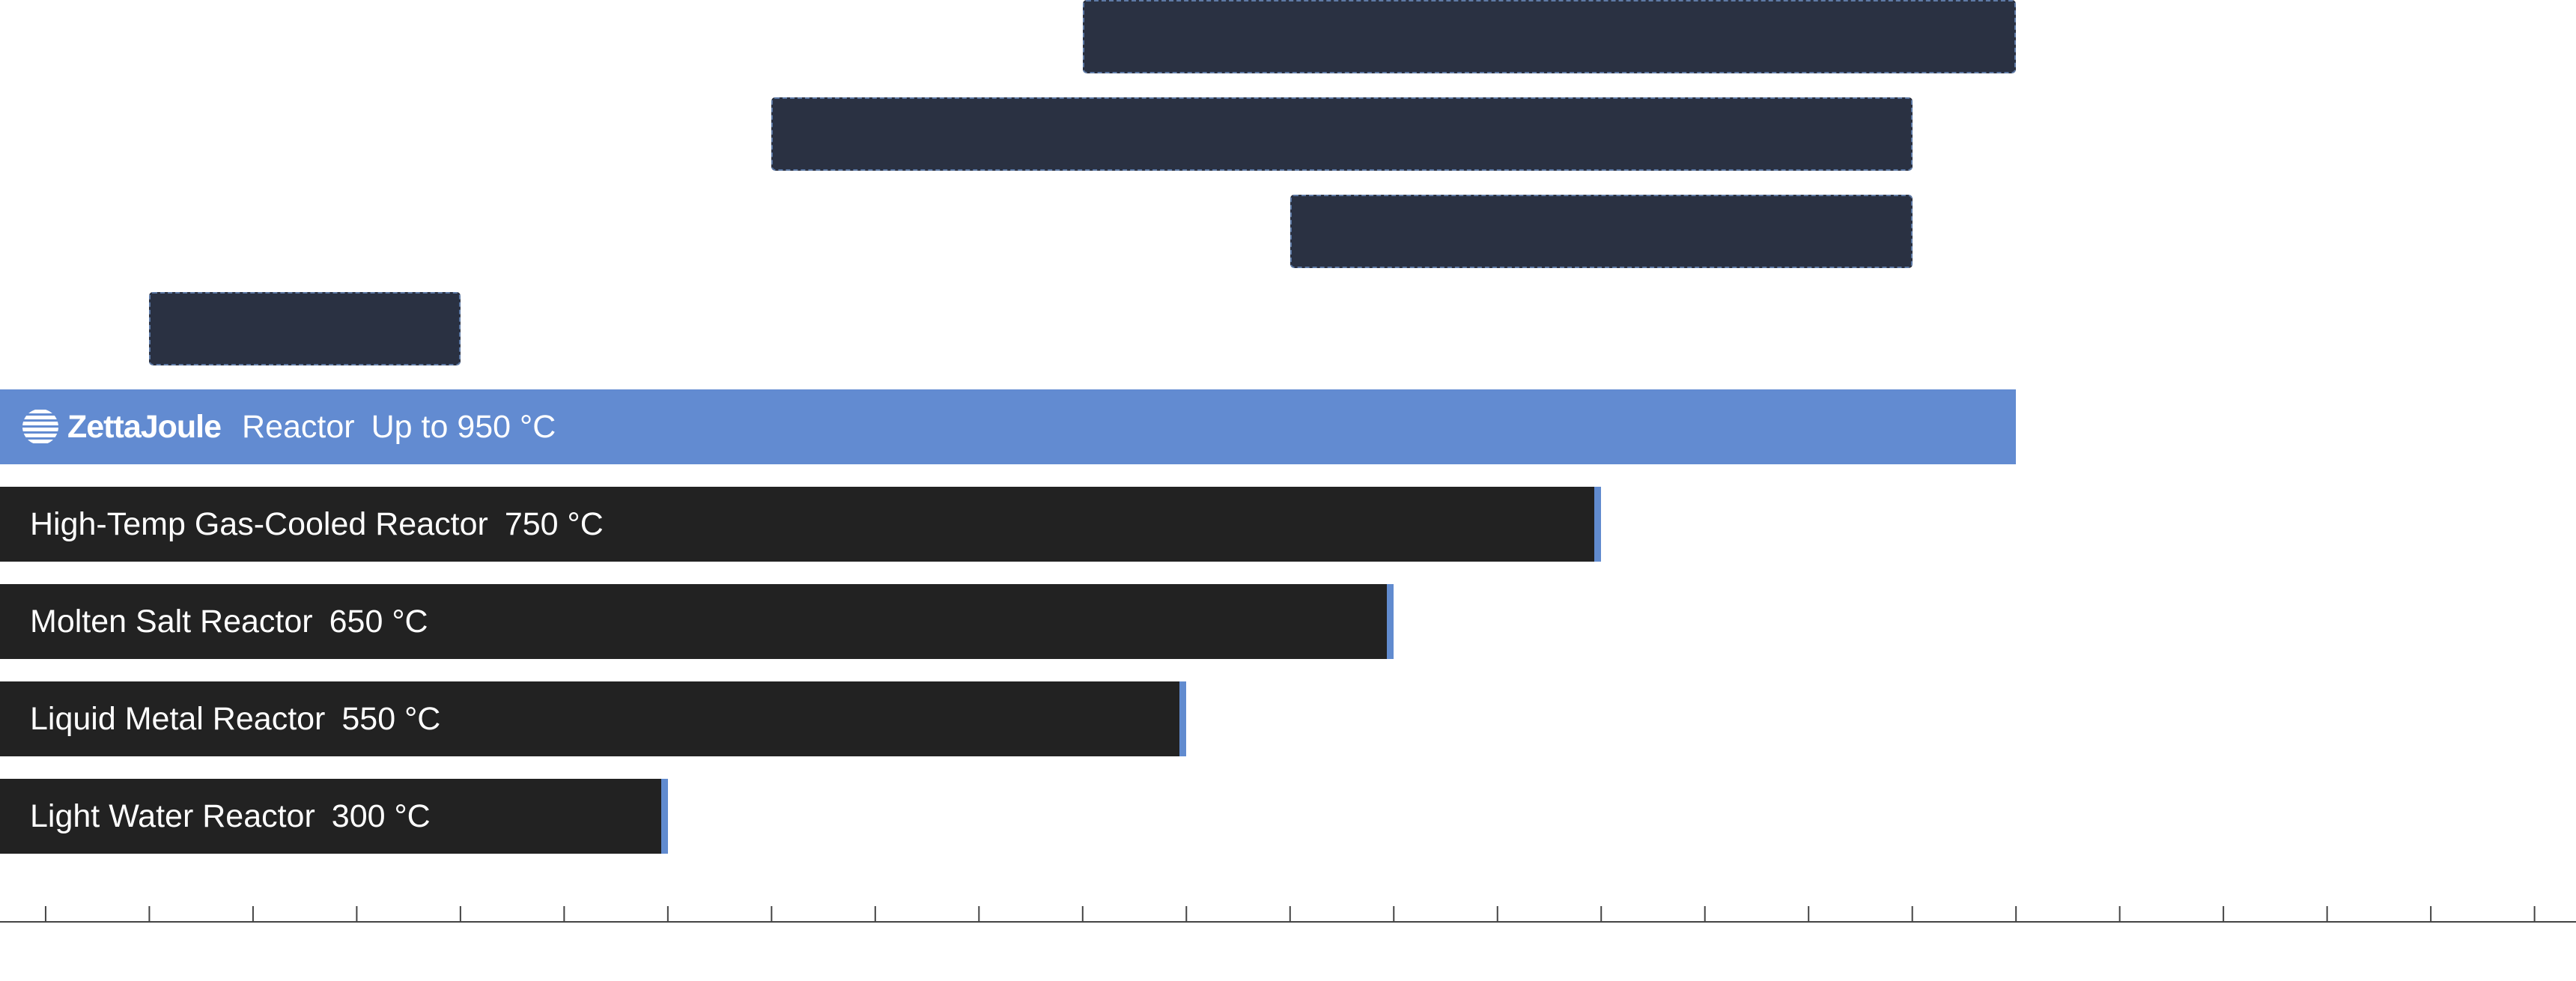  What do you see at coordinates (593, 718) in the screenshot?
I see `bar-liquid-metal-reactor: Liquid Metal Reactor 550 °C` at bounding box center [593, 718].